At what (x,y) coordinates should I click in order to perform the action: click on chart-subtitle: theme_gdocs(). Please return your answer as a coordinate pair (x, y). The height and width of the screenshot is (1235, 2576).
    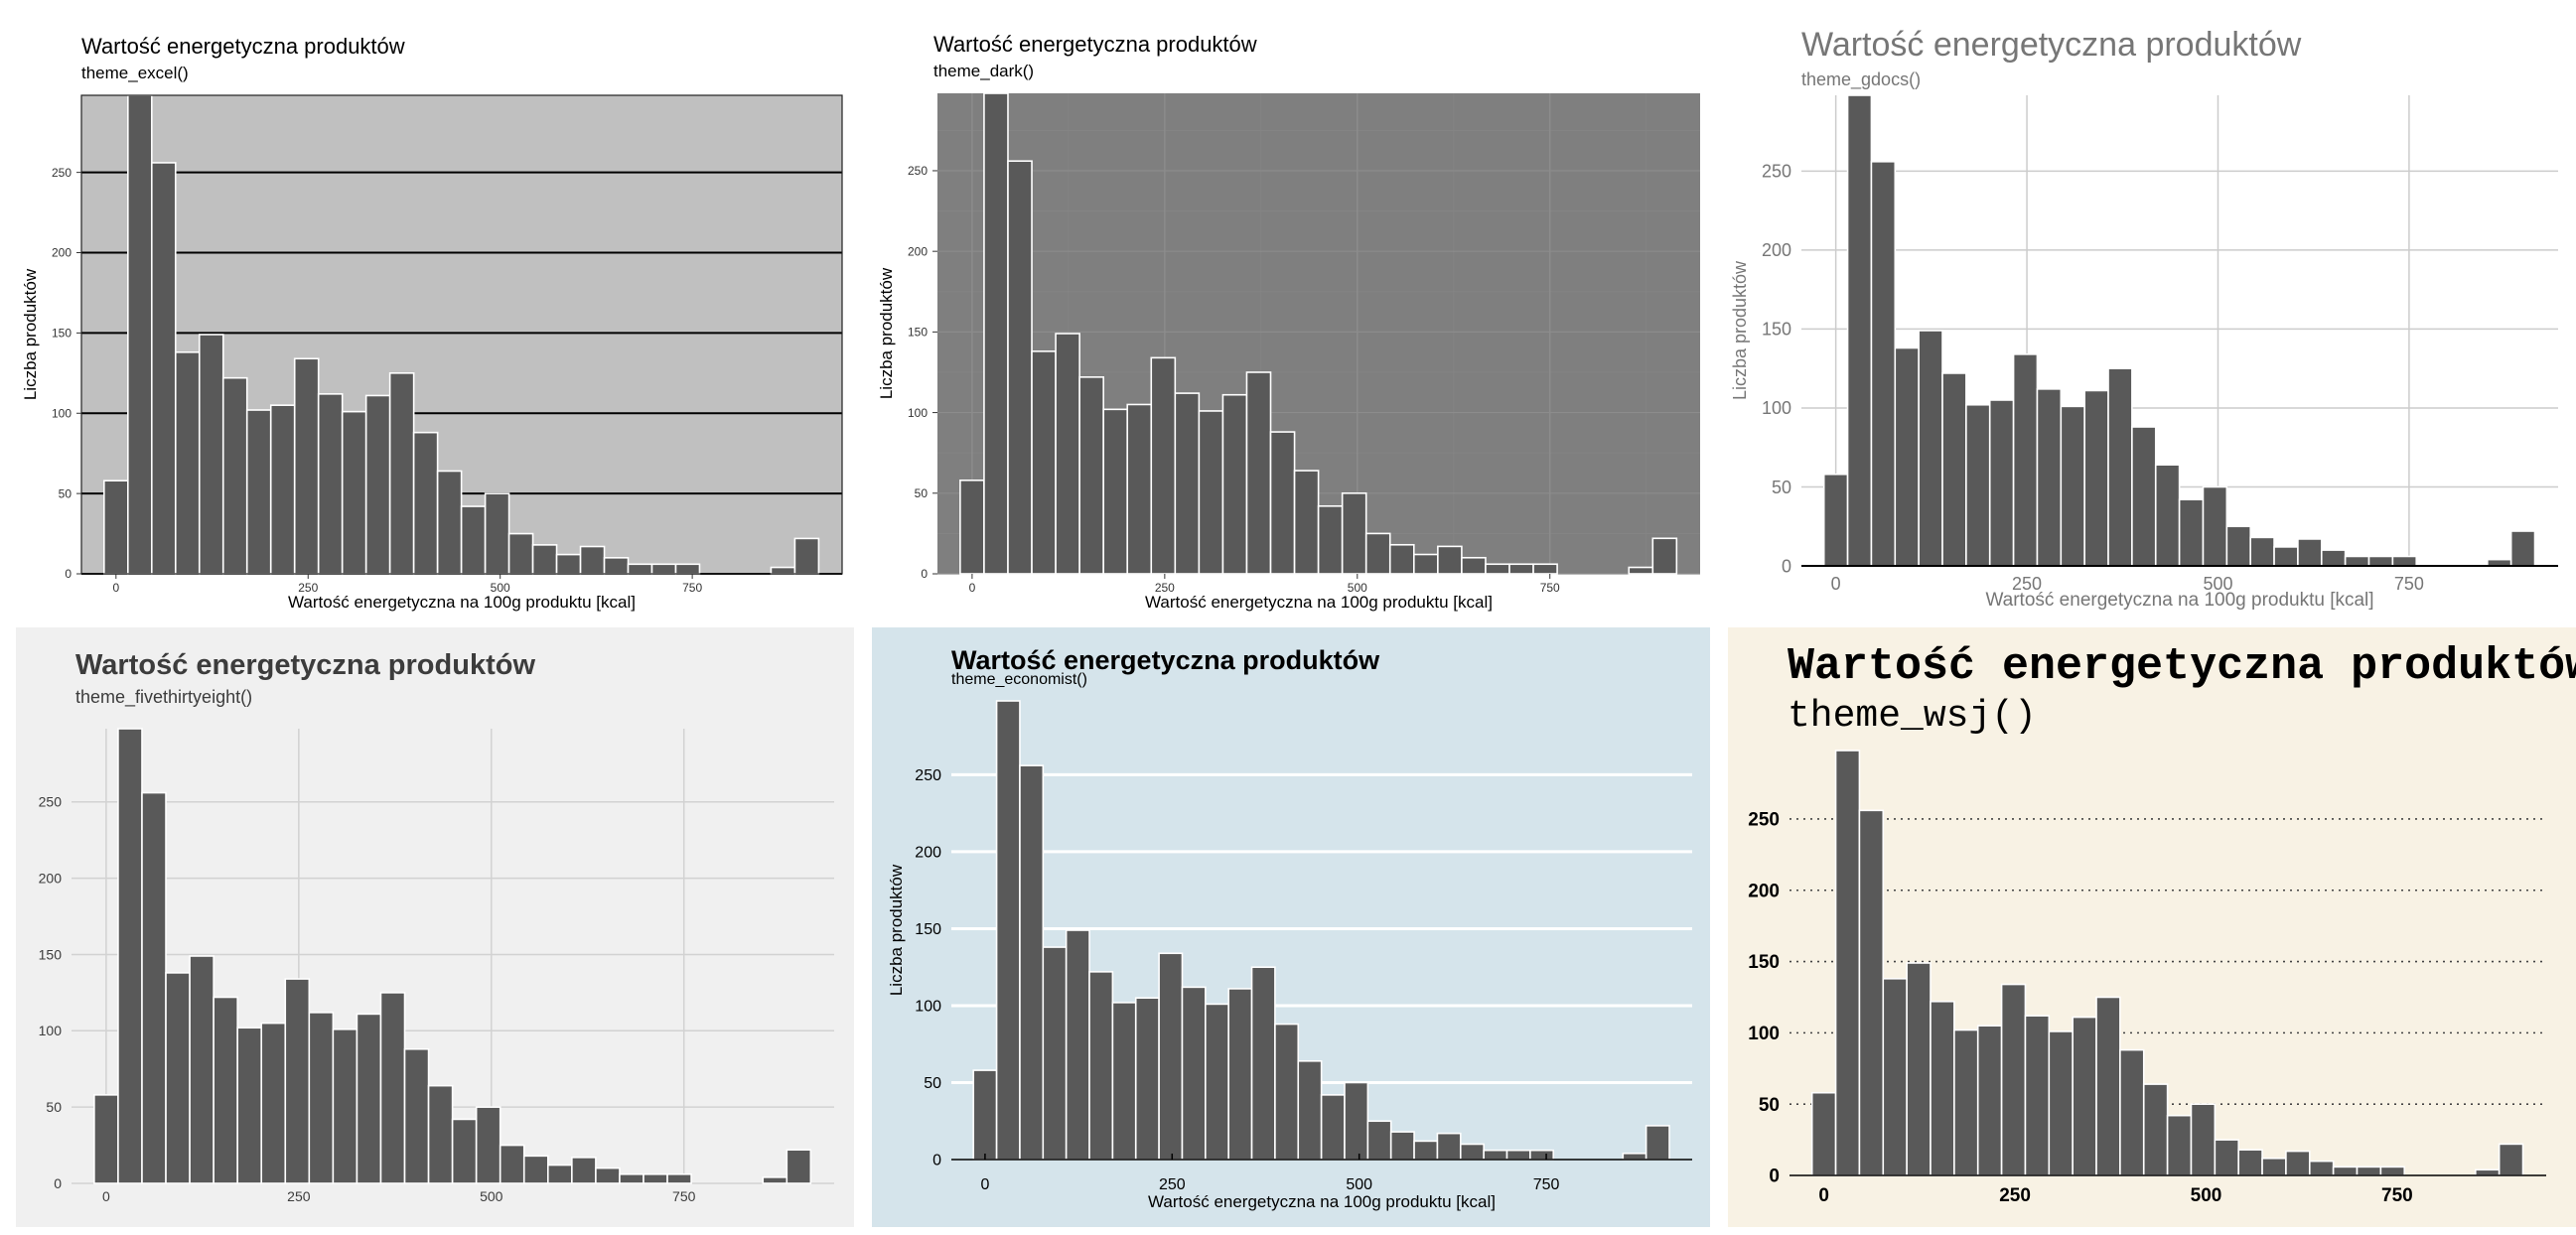
    Looking at the image, I should click on (1862, 79).